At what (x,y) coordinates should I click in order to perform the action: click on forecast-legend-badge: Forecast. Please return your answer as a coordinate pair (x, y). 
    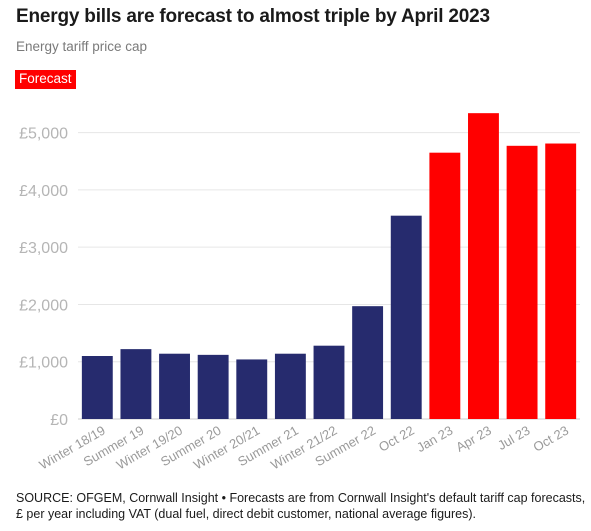
    Looking at the image, I should click on (45, 79).